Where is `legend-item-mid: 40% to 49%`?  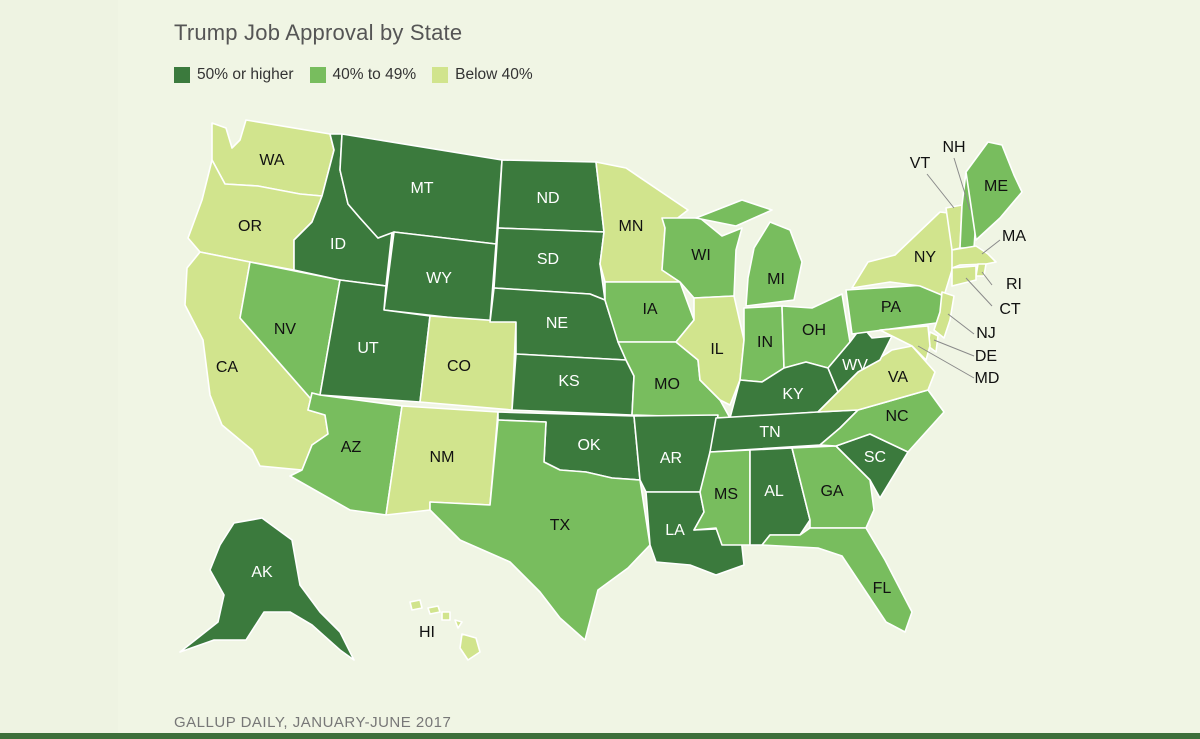
legend-item-mid: 40% to 49% is located at coordinates (363, 75).